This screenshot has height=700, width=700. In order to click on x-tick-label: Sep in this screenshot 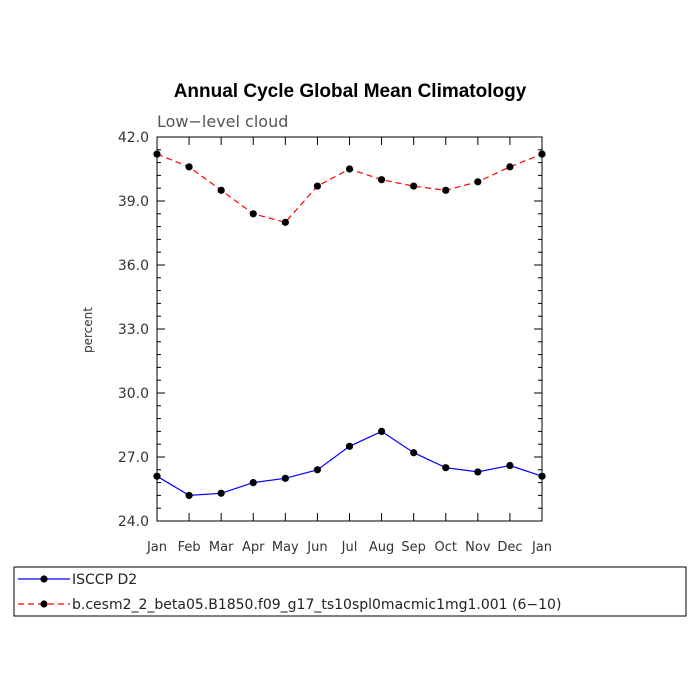, I will do `click(413, 547)`.